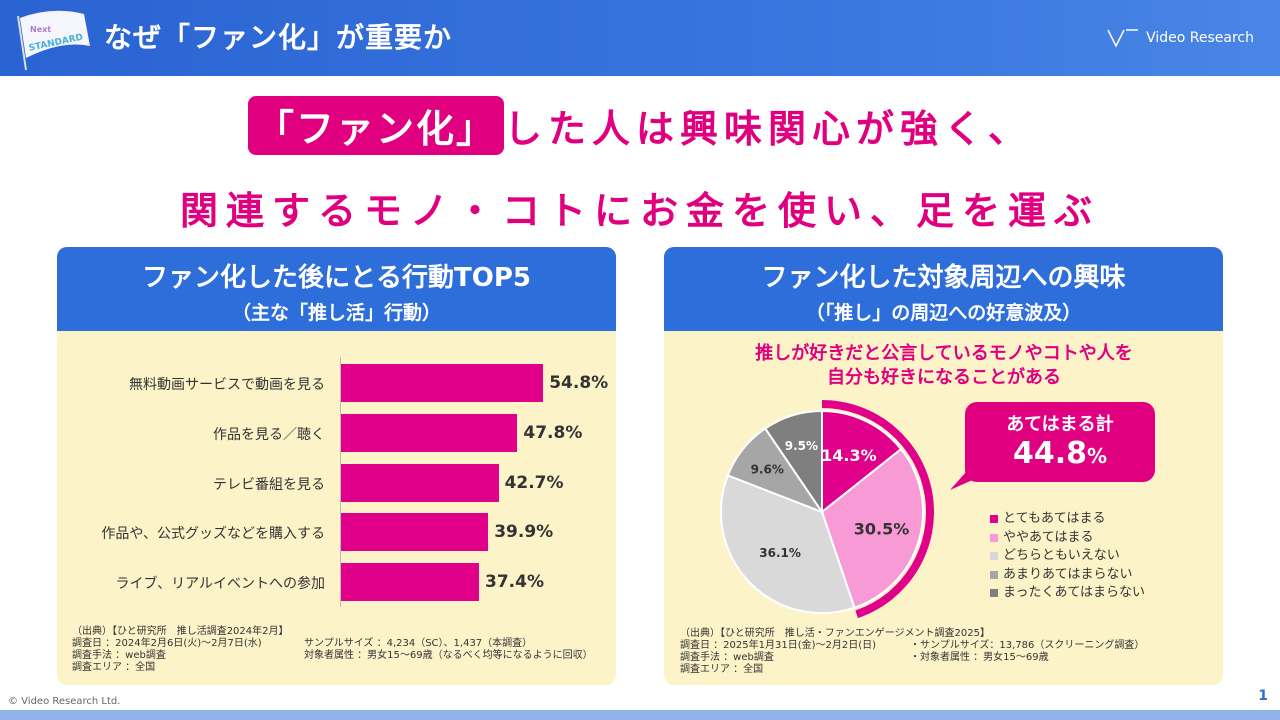 The image size is (1280, 720). What do you see at coordinates (336, 278) in the screenshot?
I see `left-panel-title: ファン化した後にとる行動TOP5` at bounding box center [336, 278].